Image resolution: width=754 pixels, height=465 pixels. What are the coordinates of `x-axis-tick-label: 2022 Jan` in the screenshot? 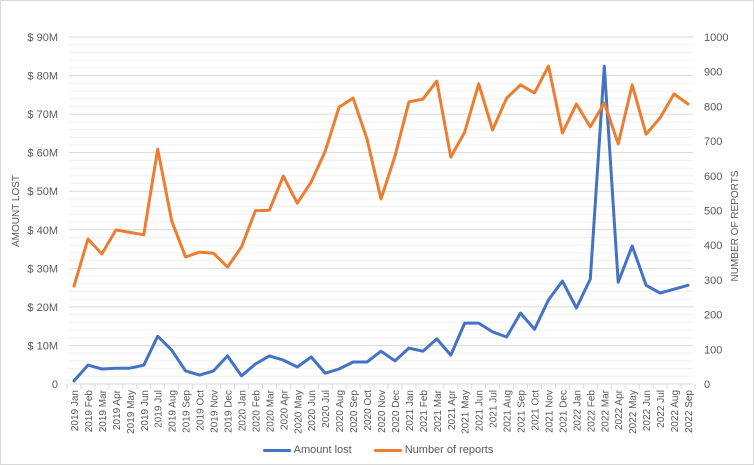 It's located at (577, 410).